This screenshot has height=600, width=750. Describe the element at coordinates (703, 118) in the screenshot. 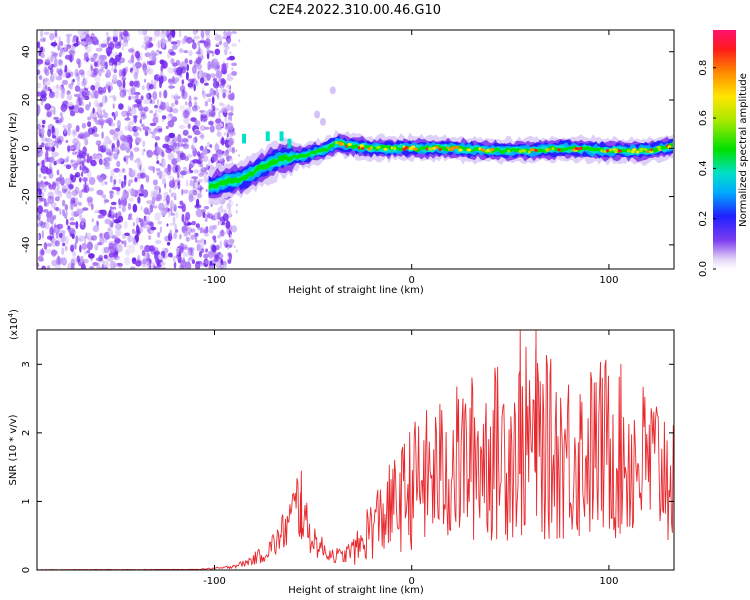

I see `colorbar-tick-label: 0.6` at that location.